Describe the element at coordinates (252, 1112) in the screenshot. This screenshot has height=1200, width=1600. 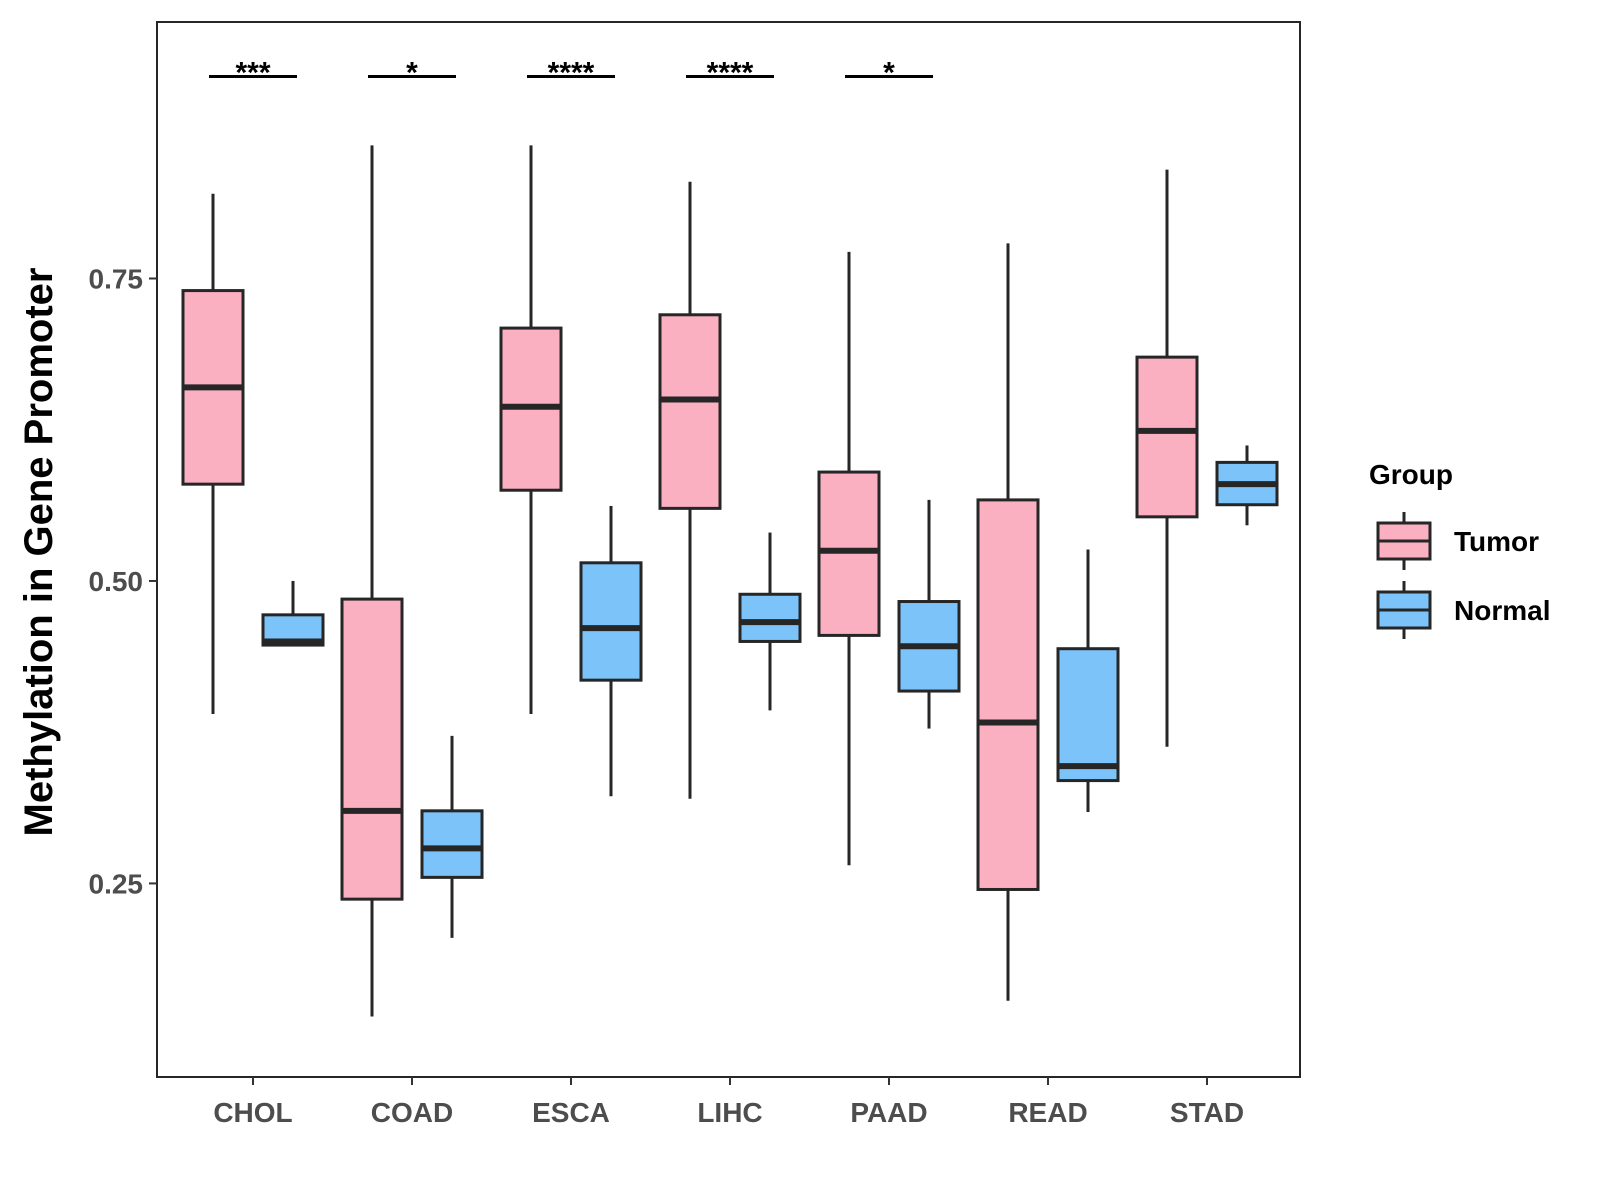
I see `x-tick-label: CHOL` at that location.